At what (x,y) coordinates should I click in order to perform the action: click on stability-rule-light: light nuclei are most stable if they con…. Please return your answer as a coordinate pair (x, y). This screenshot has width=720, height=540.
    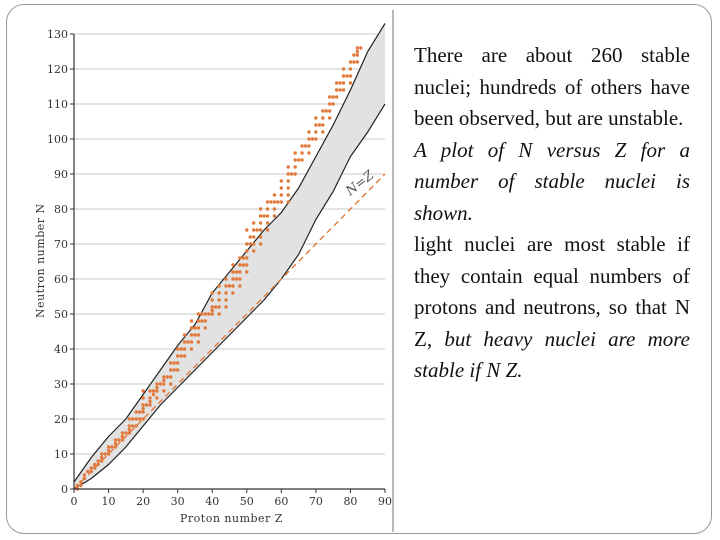
    Looking at the image, I should click on (552, 291).